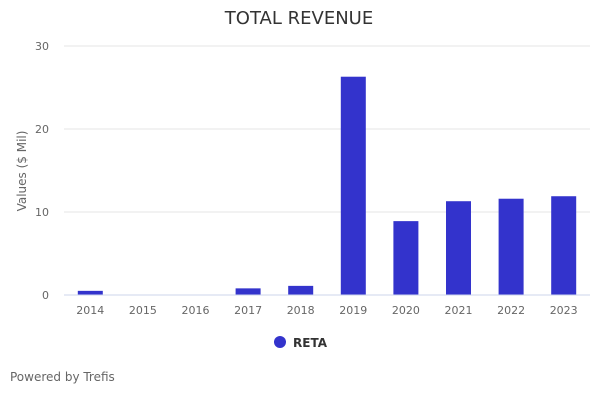  Describe the element at coordinates (353, 186) in the screenshot. I see `bar-2019` at that location.